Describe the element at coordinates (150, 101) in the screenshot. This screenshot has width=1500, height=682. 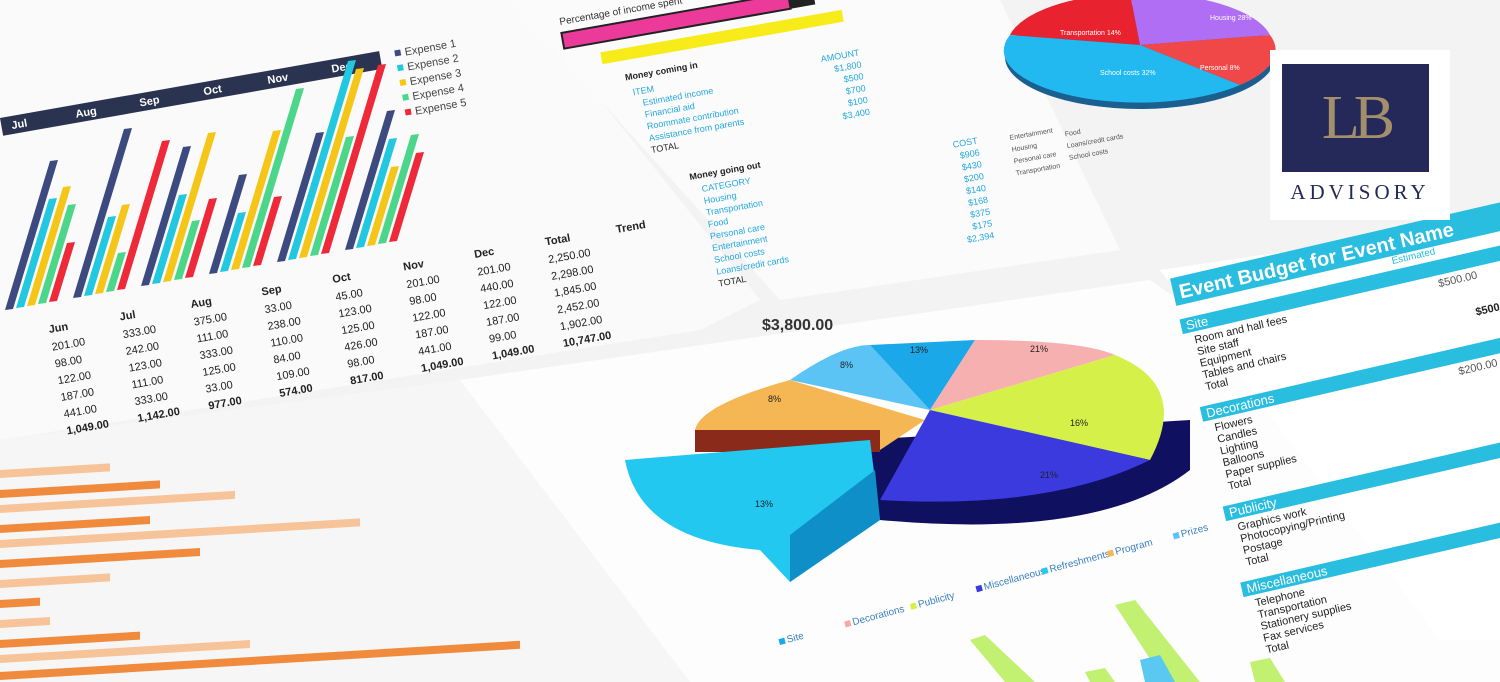
I see `month-label: Sep` at that location.